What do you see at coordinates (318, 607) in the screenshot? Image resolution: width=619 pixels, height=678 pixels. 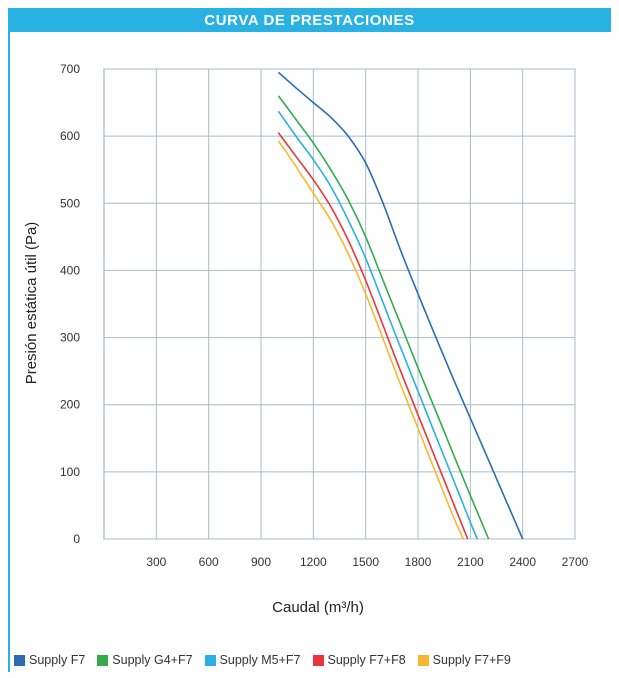 I see `x-axis-title: Caudal (m³/h)` at bounding box center [318, 607].